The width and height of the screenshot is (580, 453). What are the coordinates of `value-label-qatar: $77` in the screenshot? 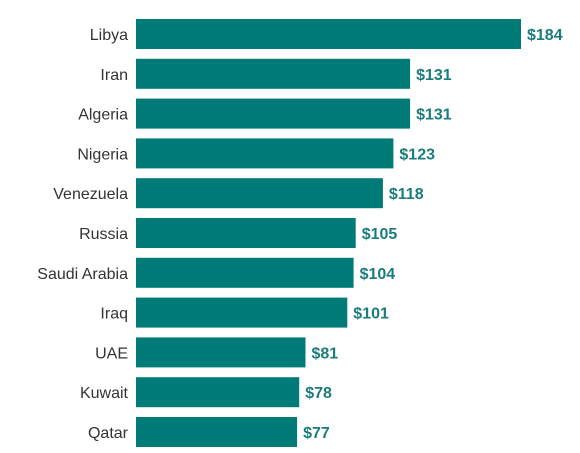 It's located at (316, 433).